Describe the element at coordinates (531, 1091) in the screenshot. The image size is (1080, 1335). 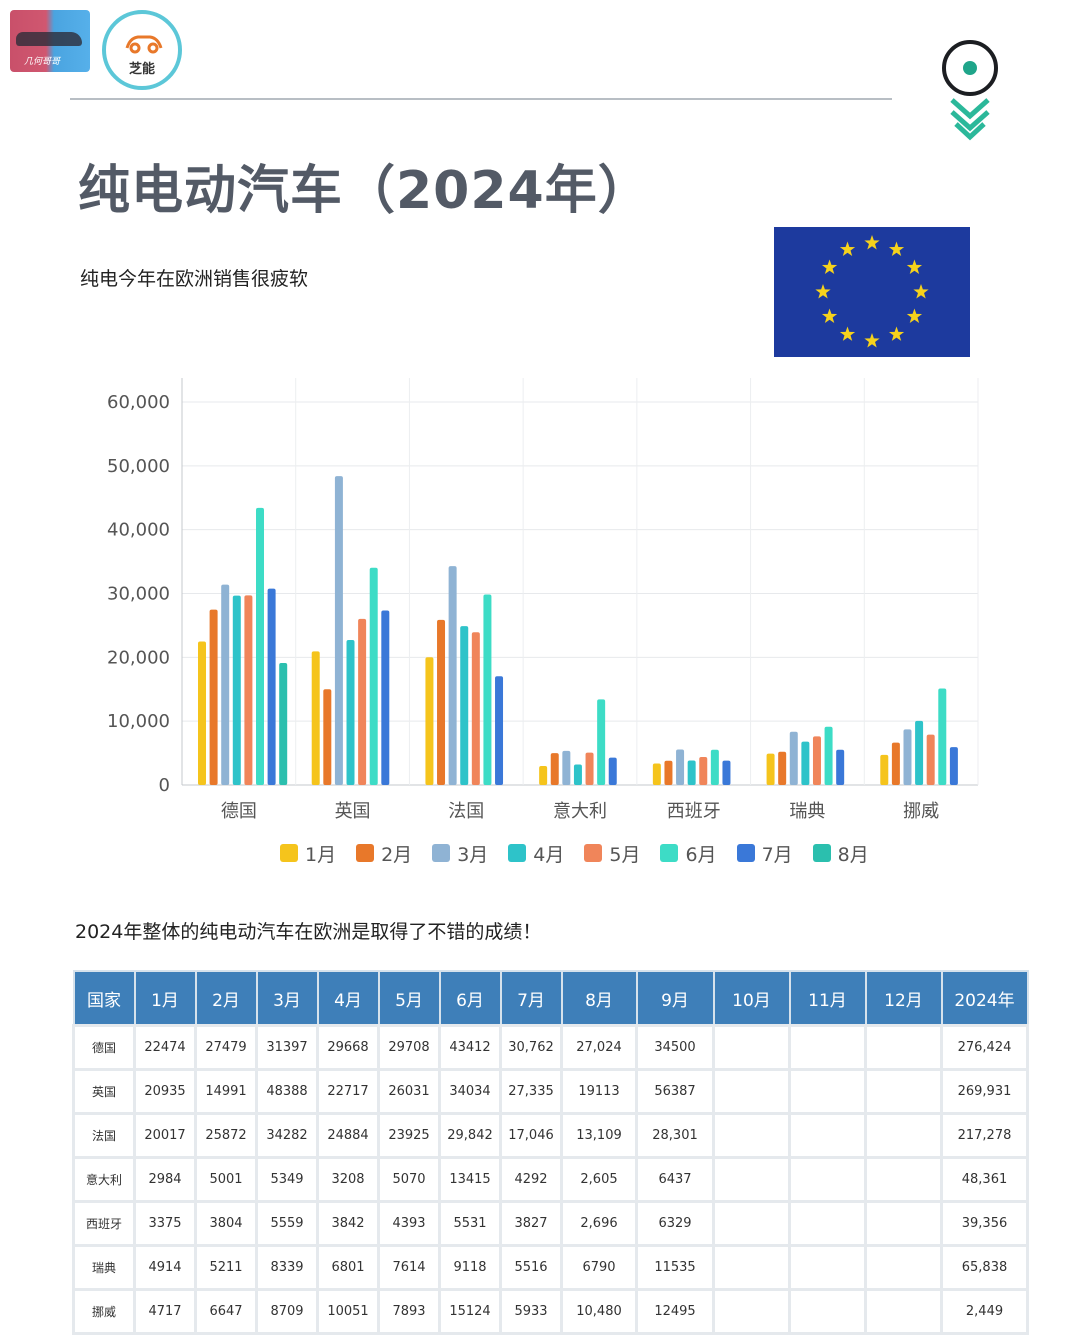
I see `table-cell: 27,335` at that location.